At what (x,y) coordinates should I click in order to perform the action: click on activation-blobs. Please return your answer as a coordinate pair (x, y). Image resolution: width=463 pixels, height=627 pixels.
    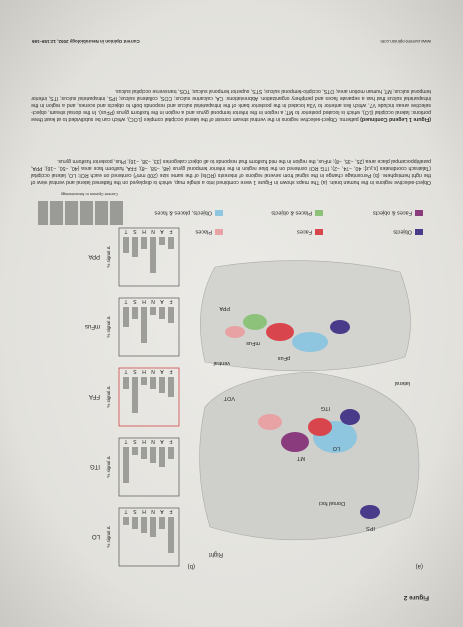
    Looking at the image, I should click on (302, 416).